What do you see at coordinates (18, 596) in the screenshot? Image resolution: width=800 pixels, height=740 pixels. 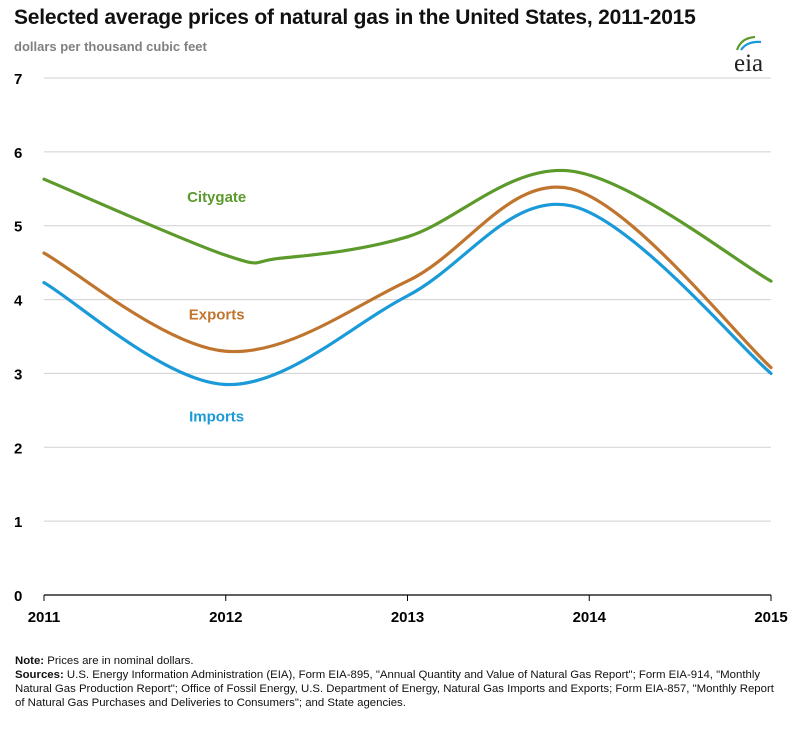 I see `y-tick-label: 0` at bounding box center [18, 596].